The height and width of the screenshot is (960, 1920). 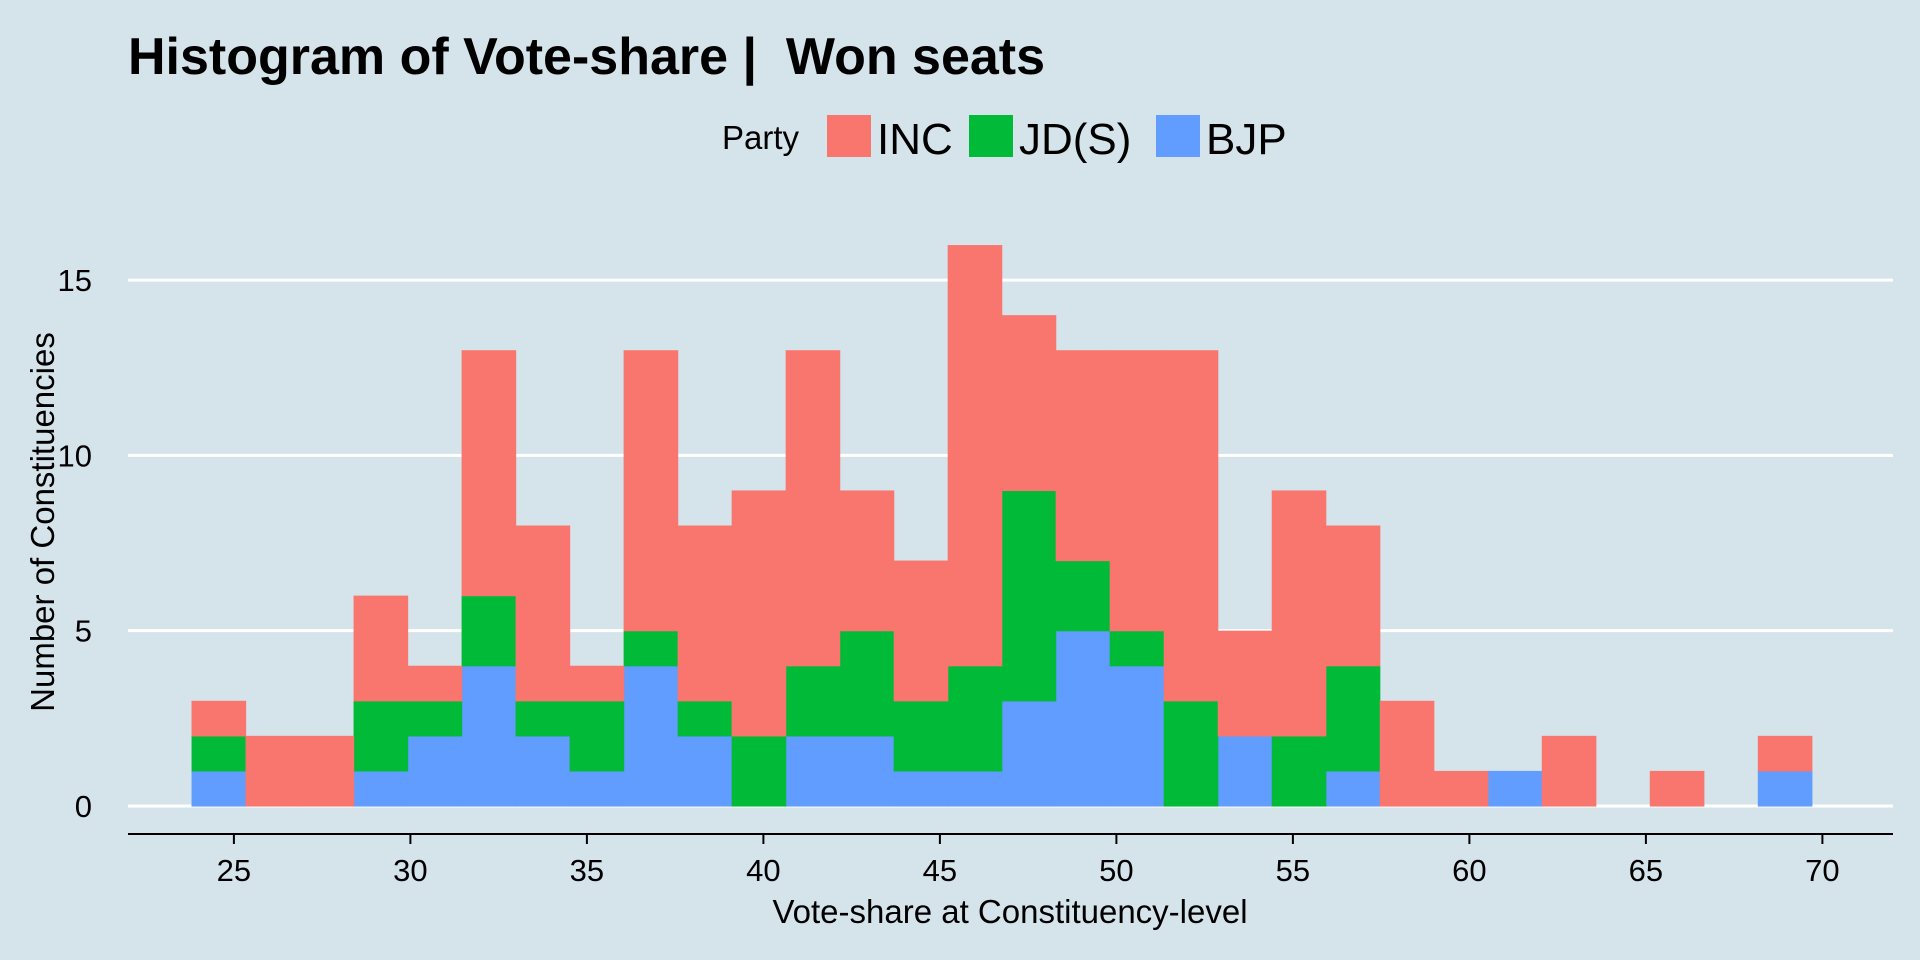 I want to click on y-tick-label: 0, so click(x=83, y=806).